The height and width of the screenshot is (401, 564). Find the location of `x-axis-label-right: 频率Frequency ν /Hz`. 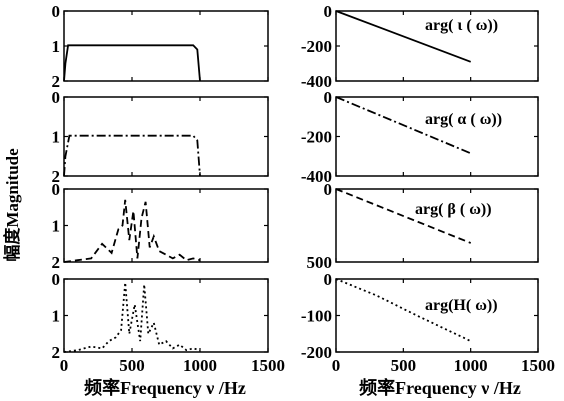

x-axis-label-right: 频率Frequency ν /Hz is located at coordinates (440, 387).